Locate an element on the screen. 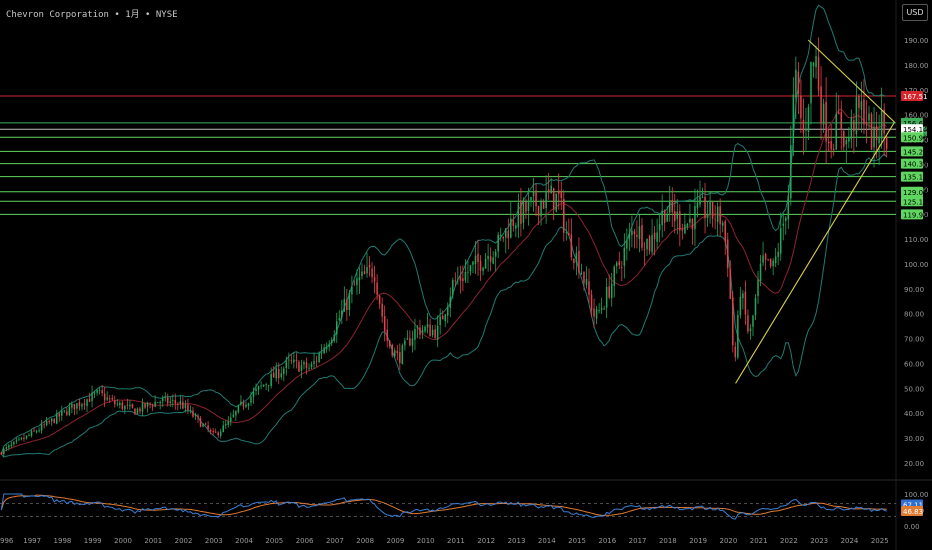  time-tick-label: 2018 is located at coordinates (668, 541).